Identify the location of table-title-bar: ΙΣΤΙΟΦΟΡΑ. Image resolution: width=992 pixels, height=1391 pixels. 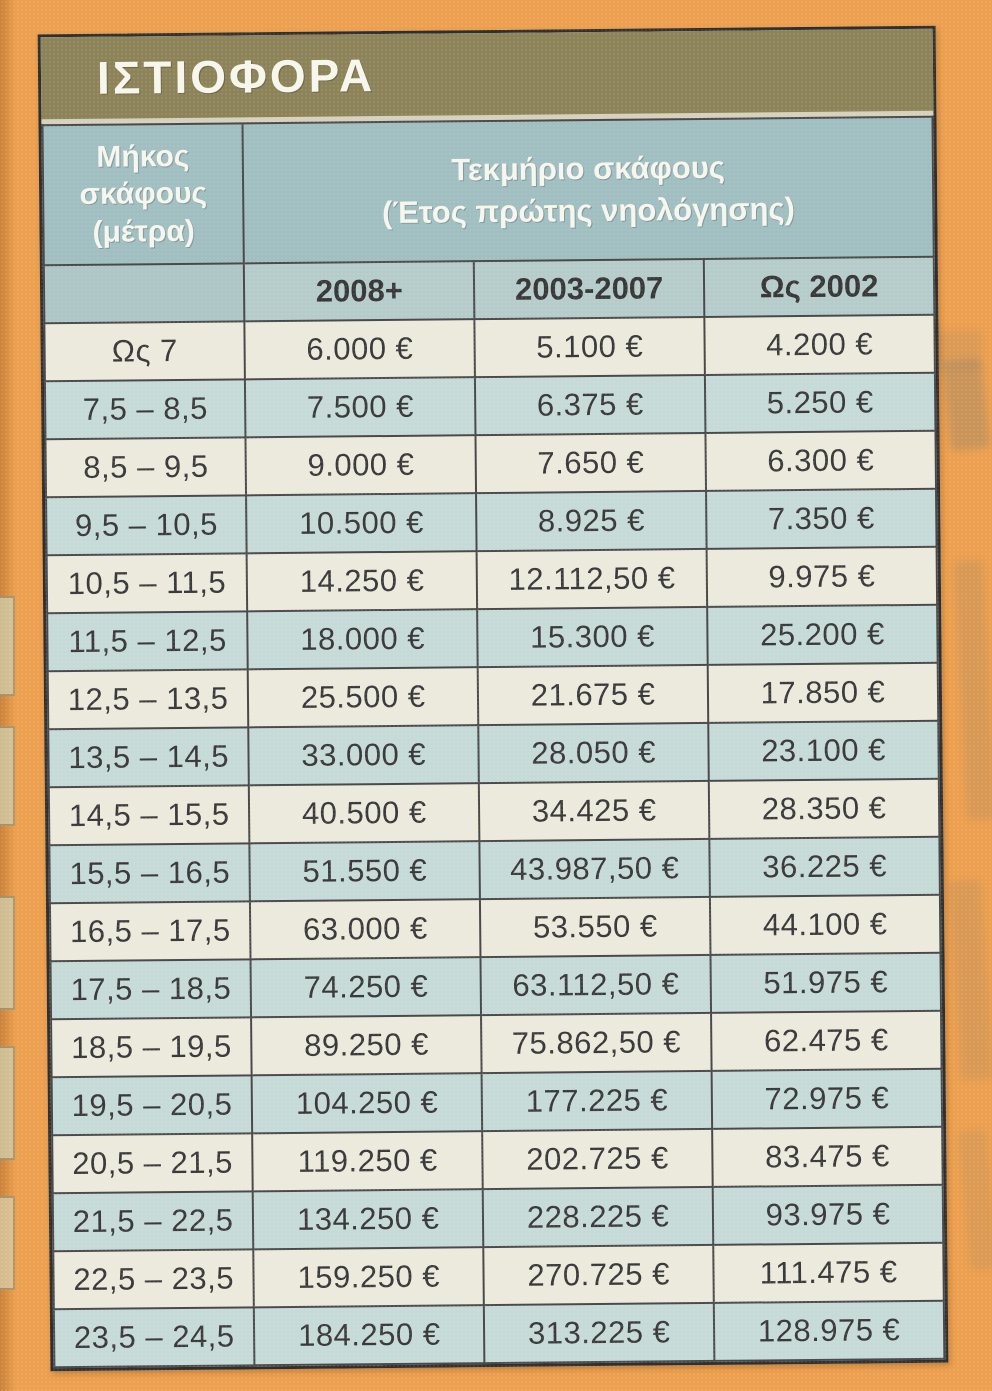
(487, 76).